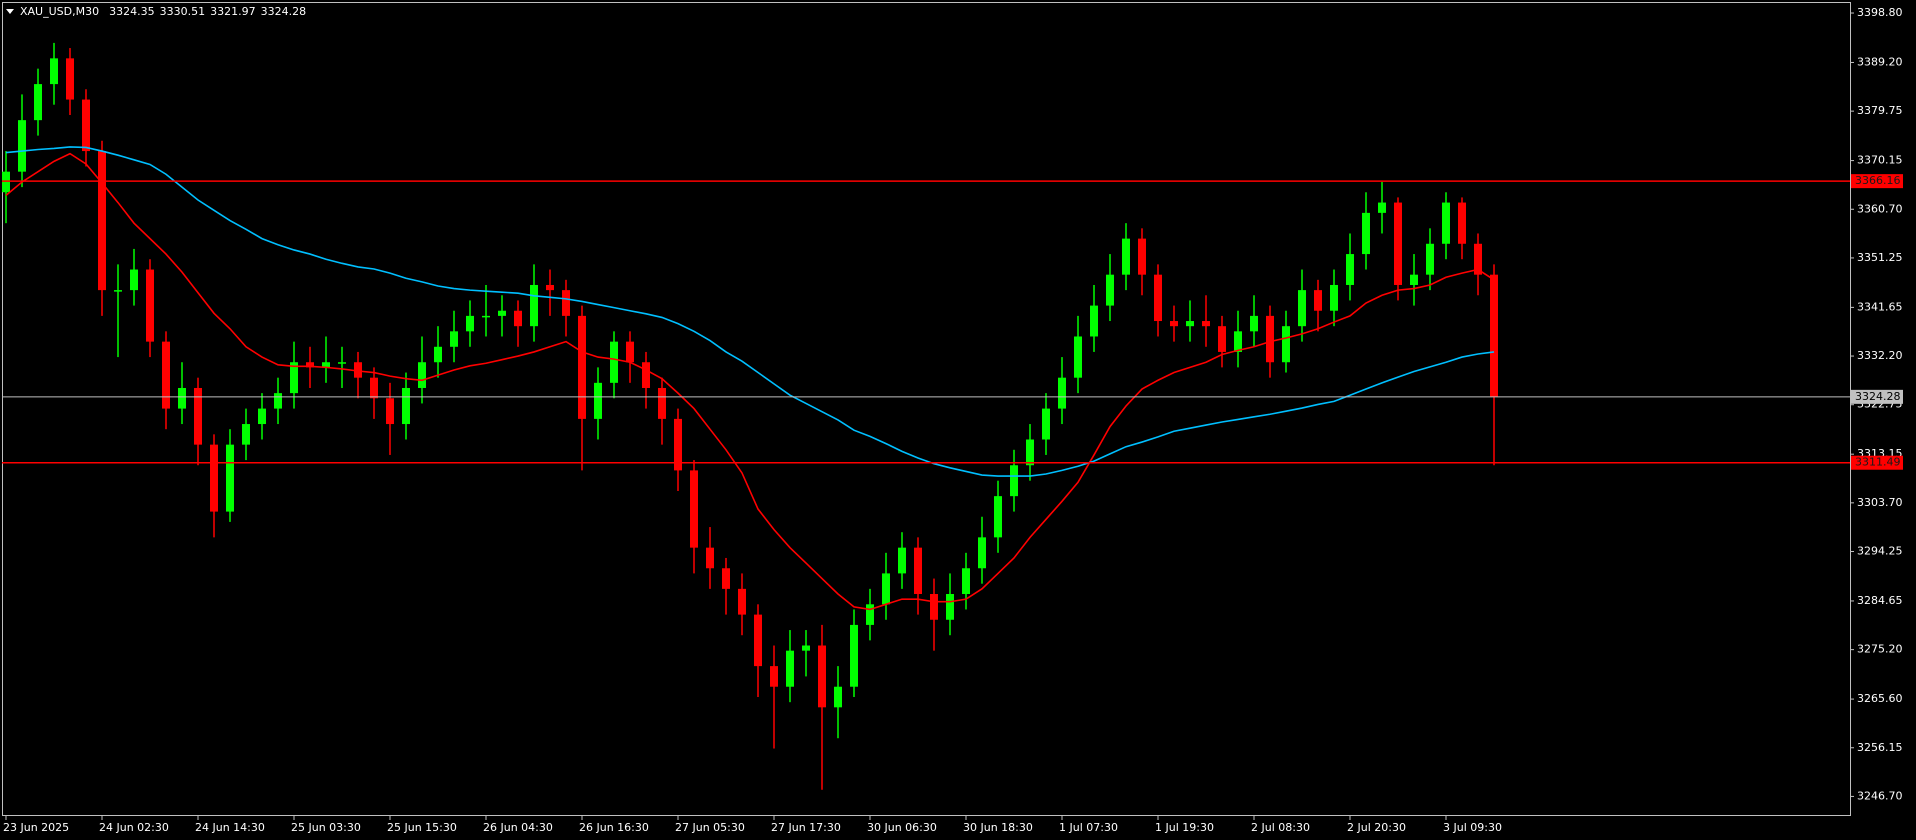 This screenshot has width=1916, height=840. I want to click on level-label: 3311.49, so click(1878, 462).